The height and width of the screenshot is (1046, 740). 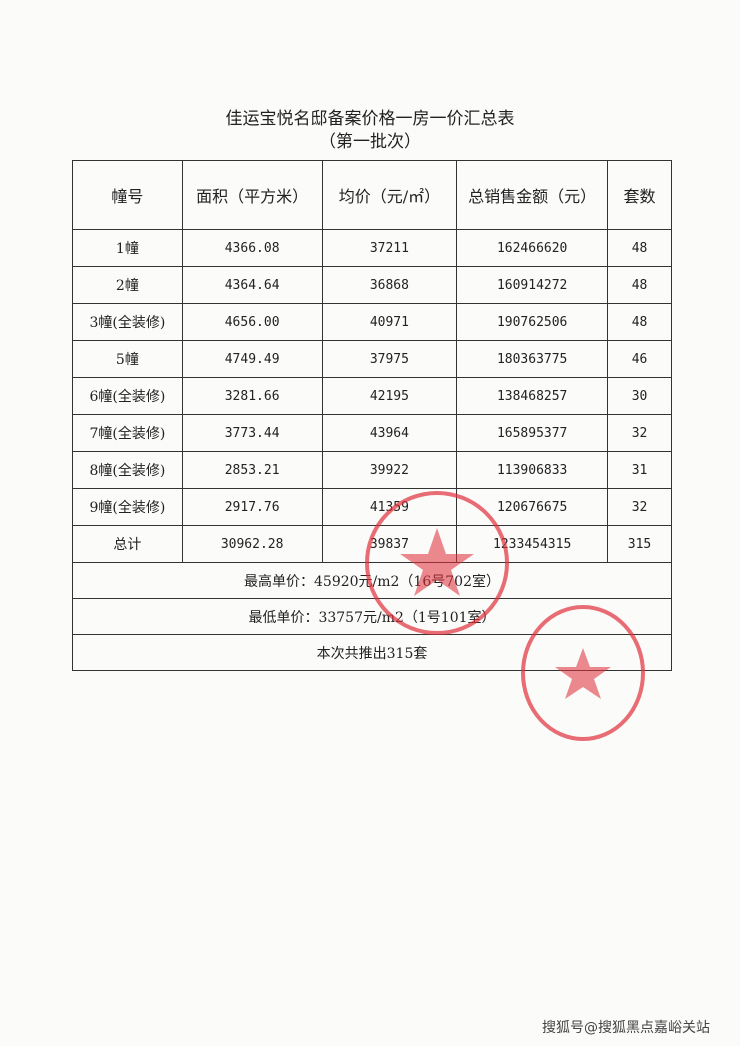 I want to click on cell-building: 9幢(全装修), so click(x=127, y=507).